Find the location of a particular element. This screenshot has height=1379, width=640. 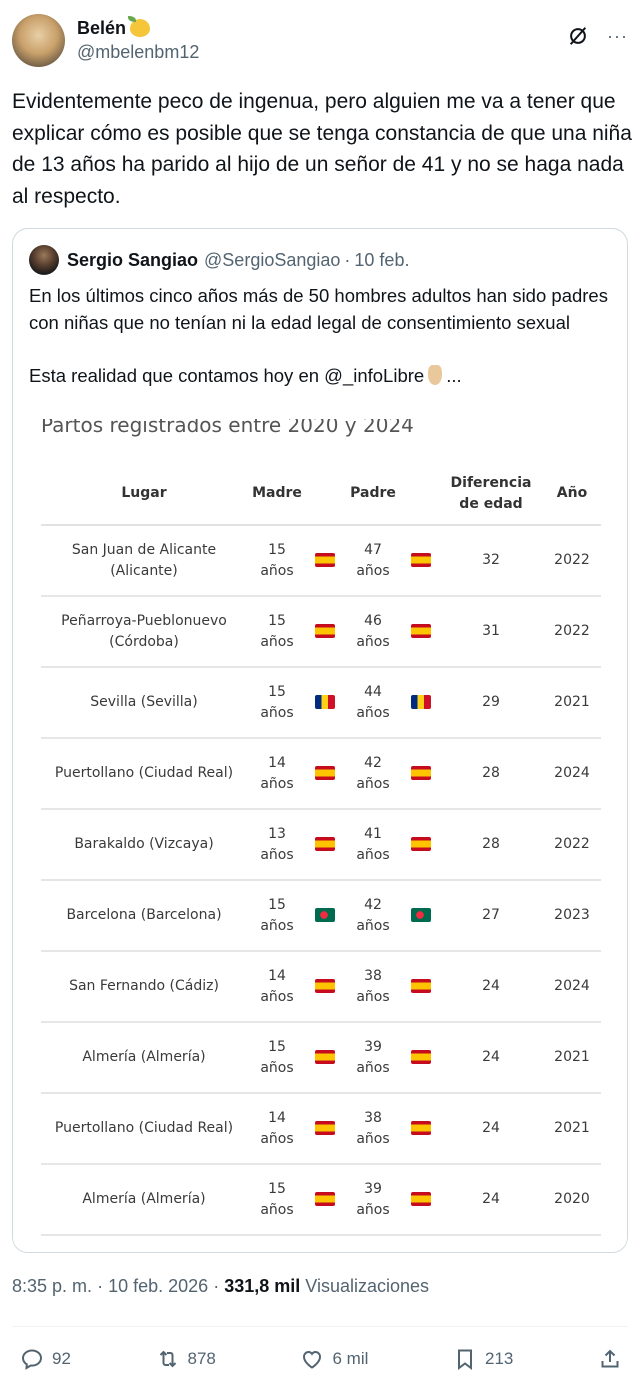

quoted-date: 10 feb. is located at coordinates (382, 259).